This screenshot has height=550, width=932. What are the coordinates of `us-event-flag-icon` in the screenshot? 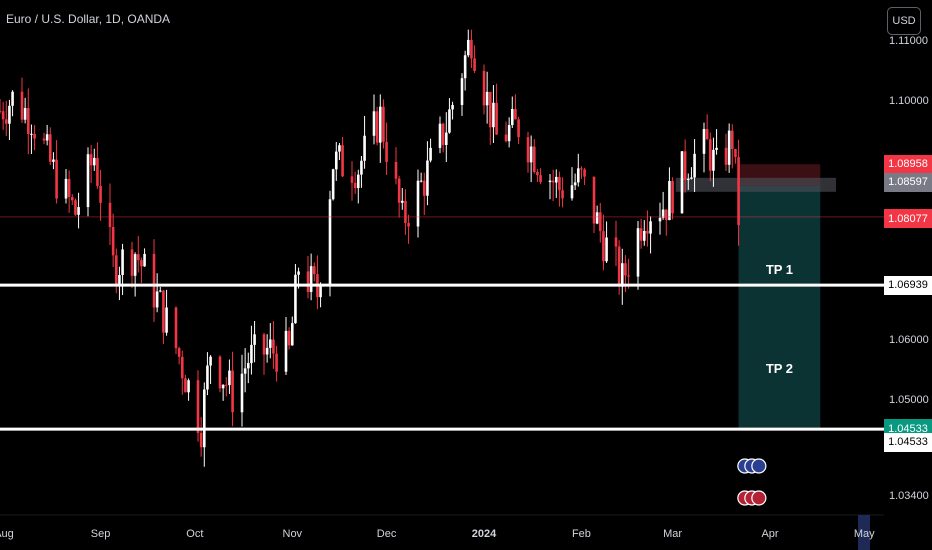 It's located at (759, 498).